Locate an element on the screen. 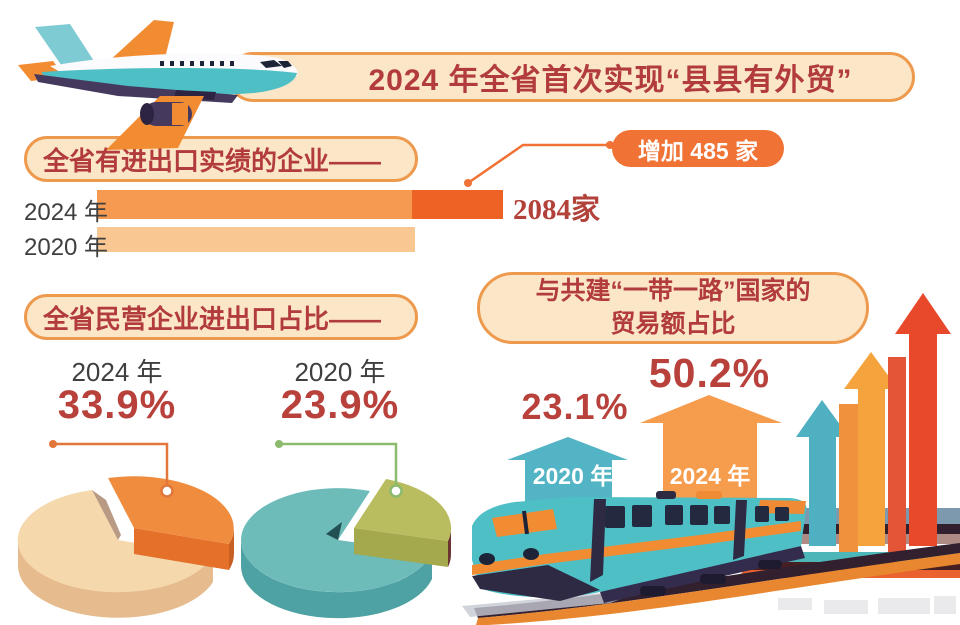 The height and width of the screenshot is (625, 960). train-headlight-right is located at coordinates (531, 554).